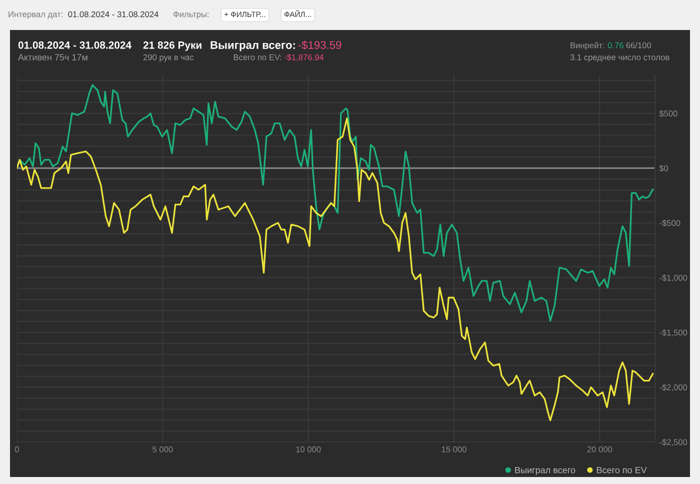 Image resolution: width=700 pixels, height=484 pixels. I want to click on text: Фильтры:, so click(191, 15).